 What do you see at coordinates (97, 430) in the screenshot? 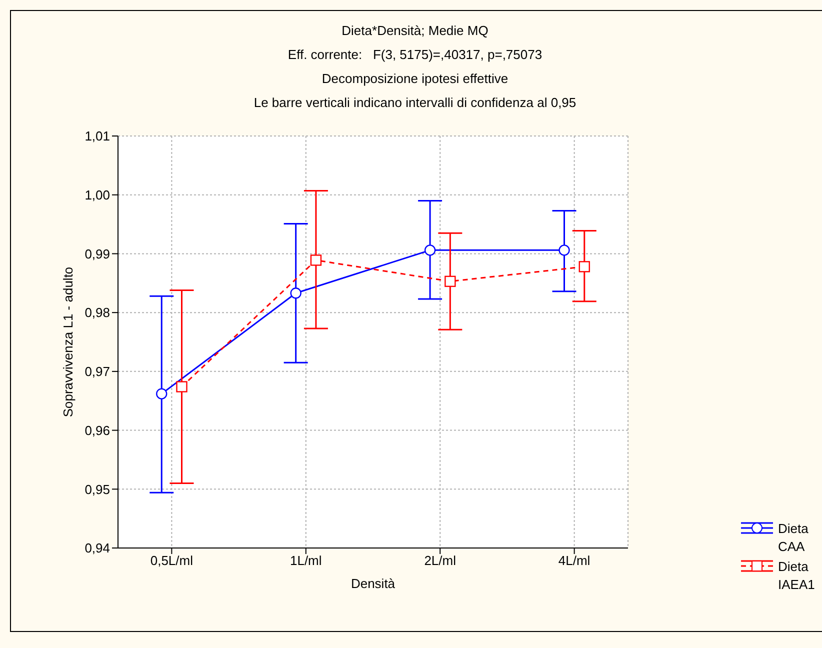
I see `y-tick-label: 0,96` at bounding box center [97, 430].